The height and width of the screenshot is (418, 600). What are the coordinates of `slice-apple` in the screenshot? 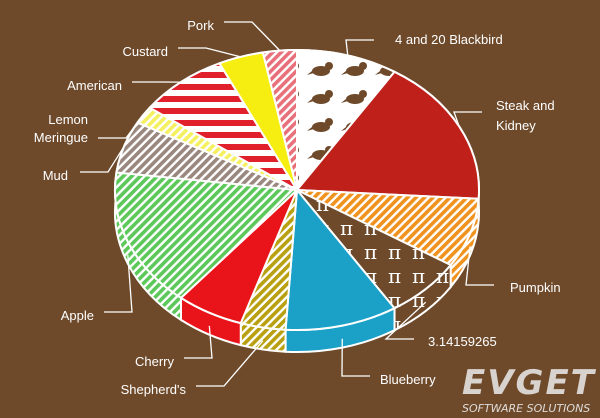 It's located at (206, 235).